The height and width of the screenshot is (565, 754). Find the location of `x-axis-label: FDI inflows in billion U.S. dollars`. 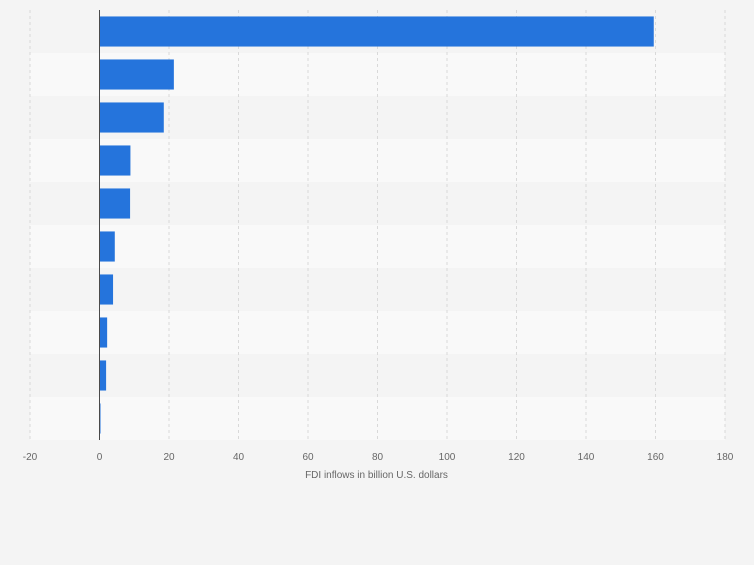

x-axis-label: FDI inflows in billion U.S. dollars is located at coordinates (376, 475).